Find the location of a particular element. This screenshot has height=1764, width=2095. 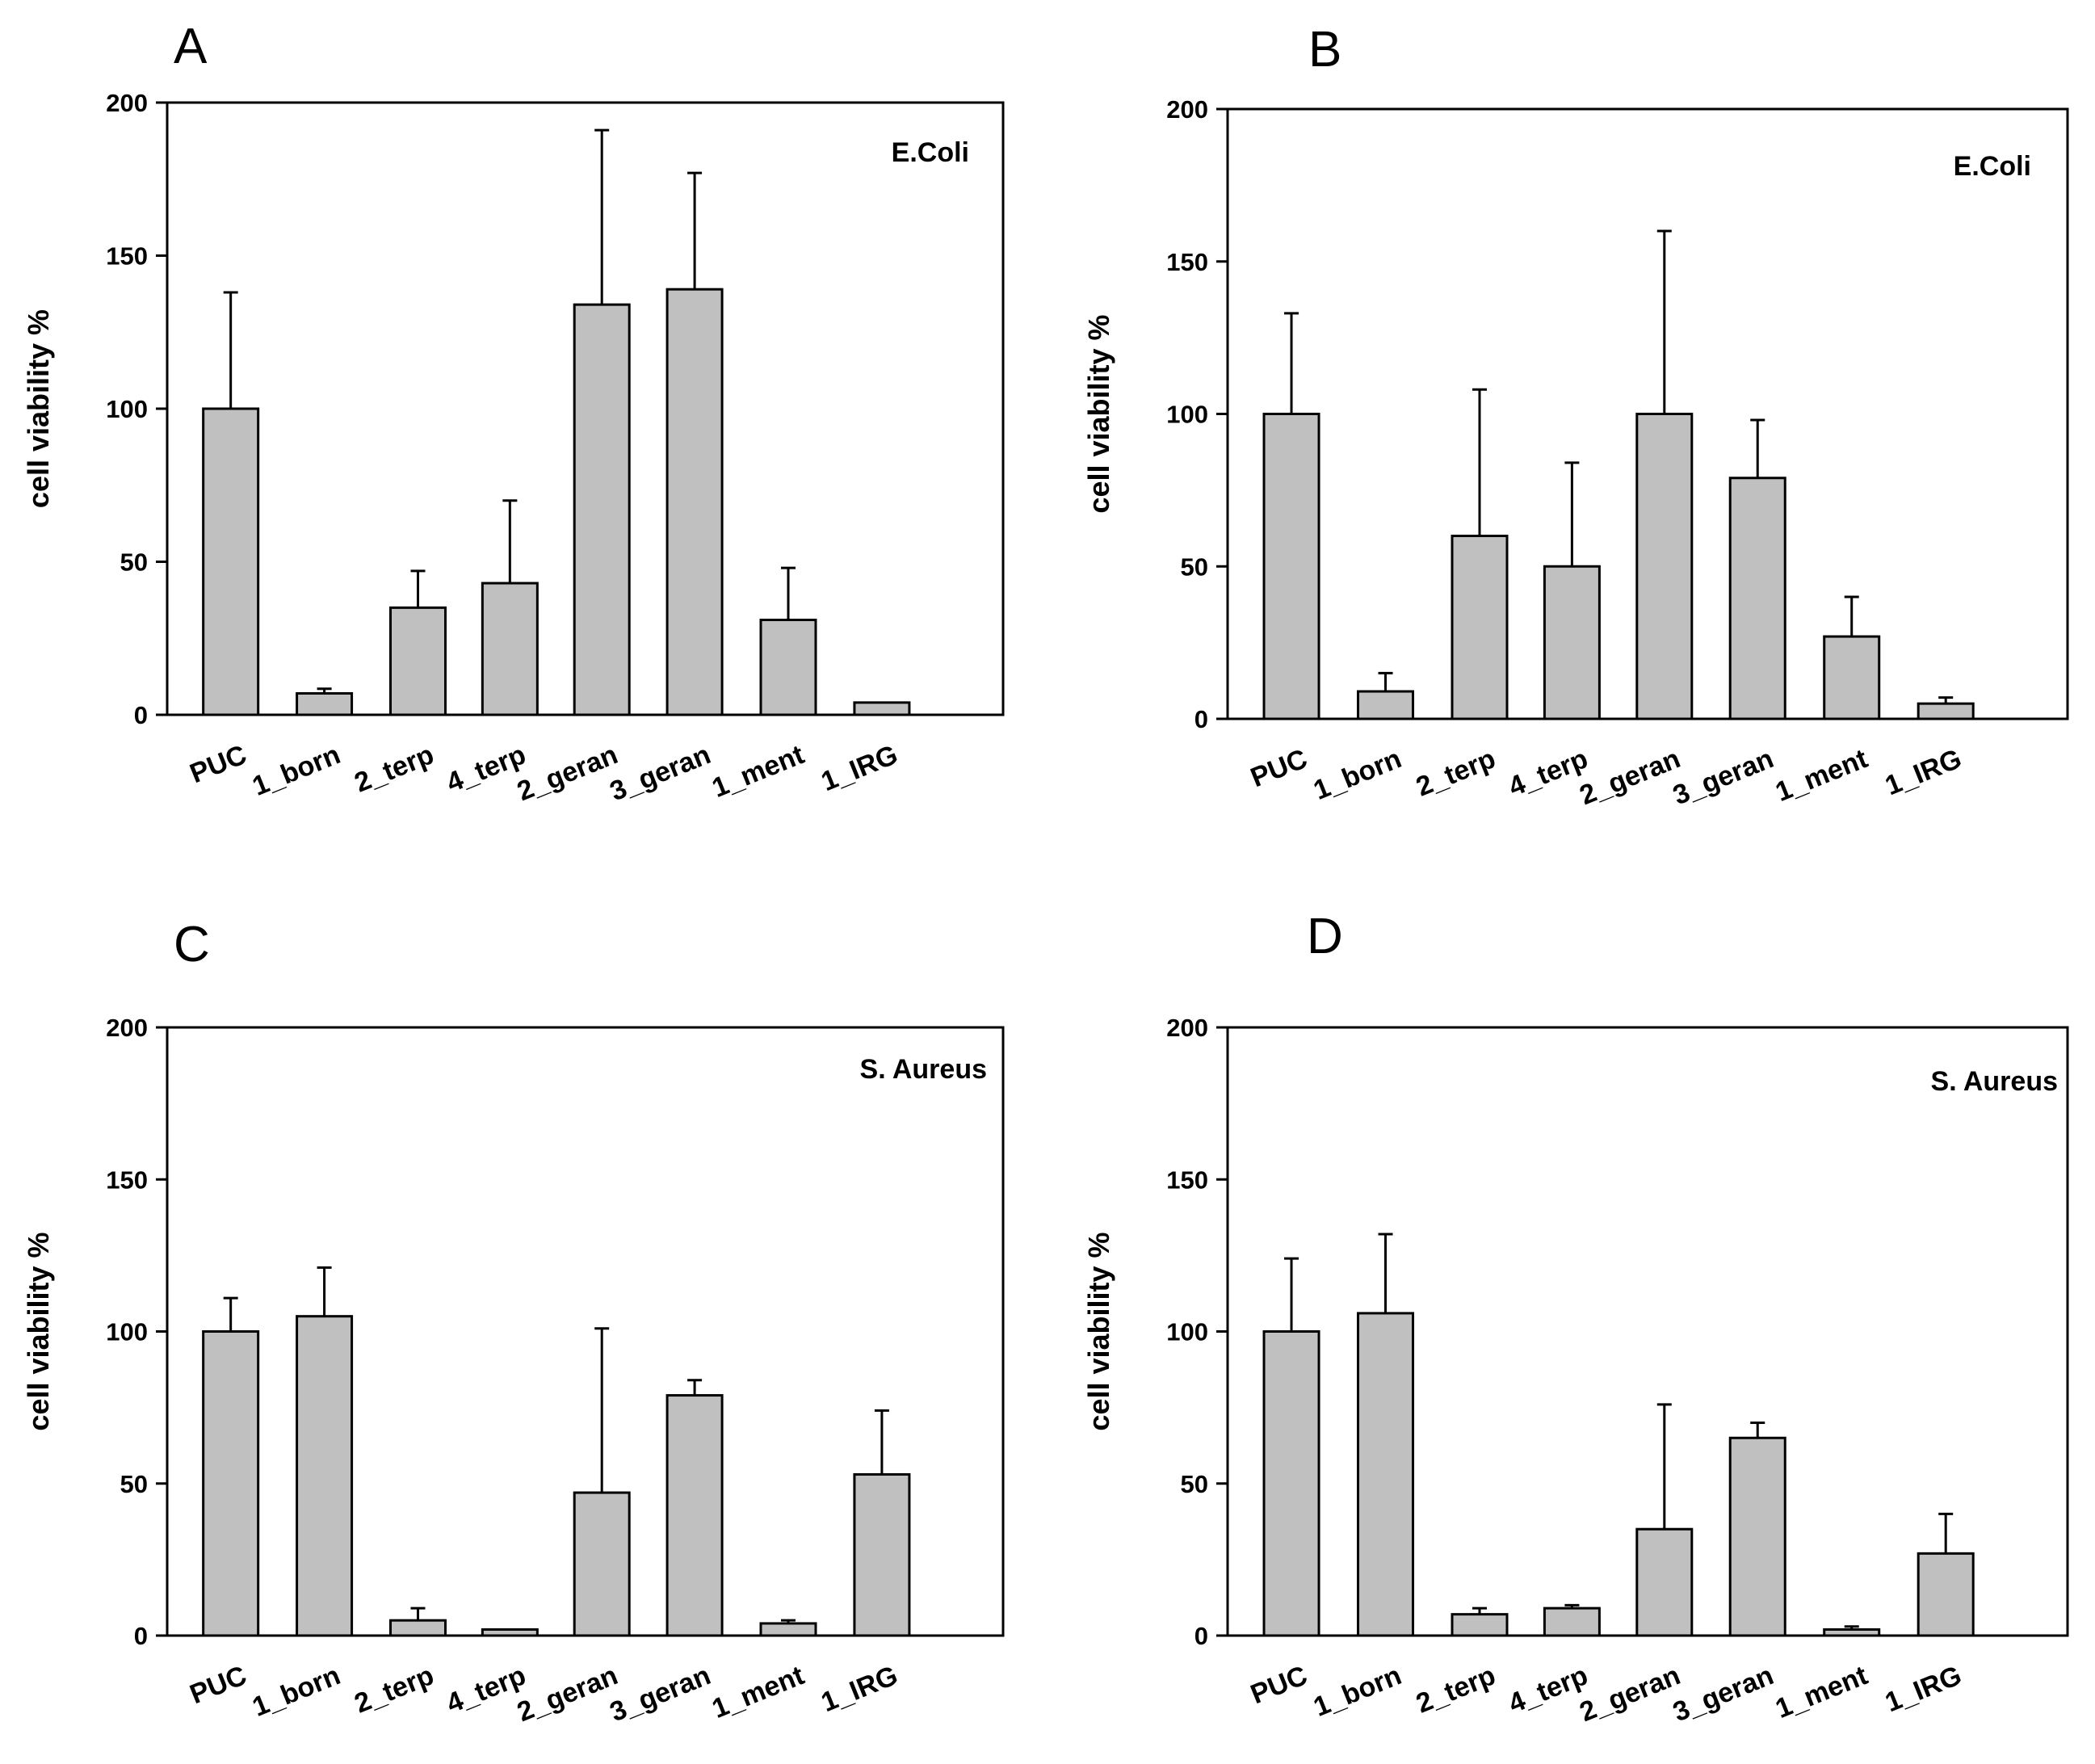

panel-letter: B is located at coordinates (1325, 50).